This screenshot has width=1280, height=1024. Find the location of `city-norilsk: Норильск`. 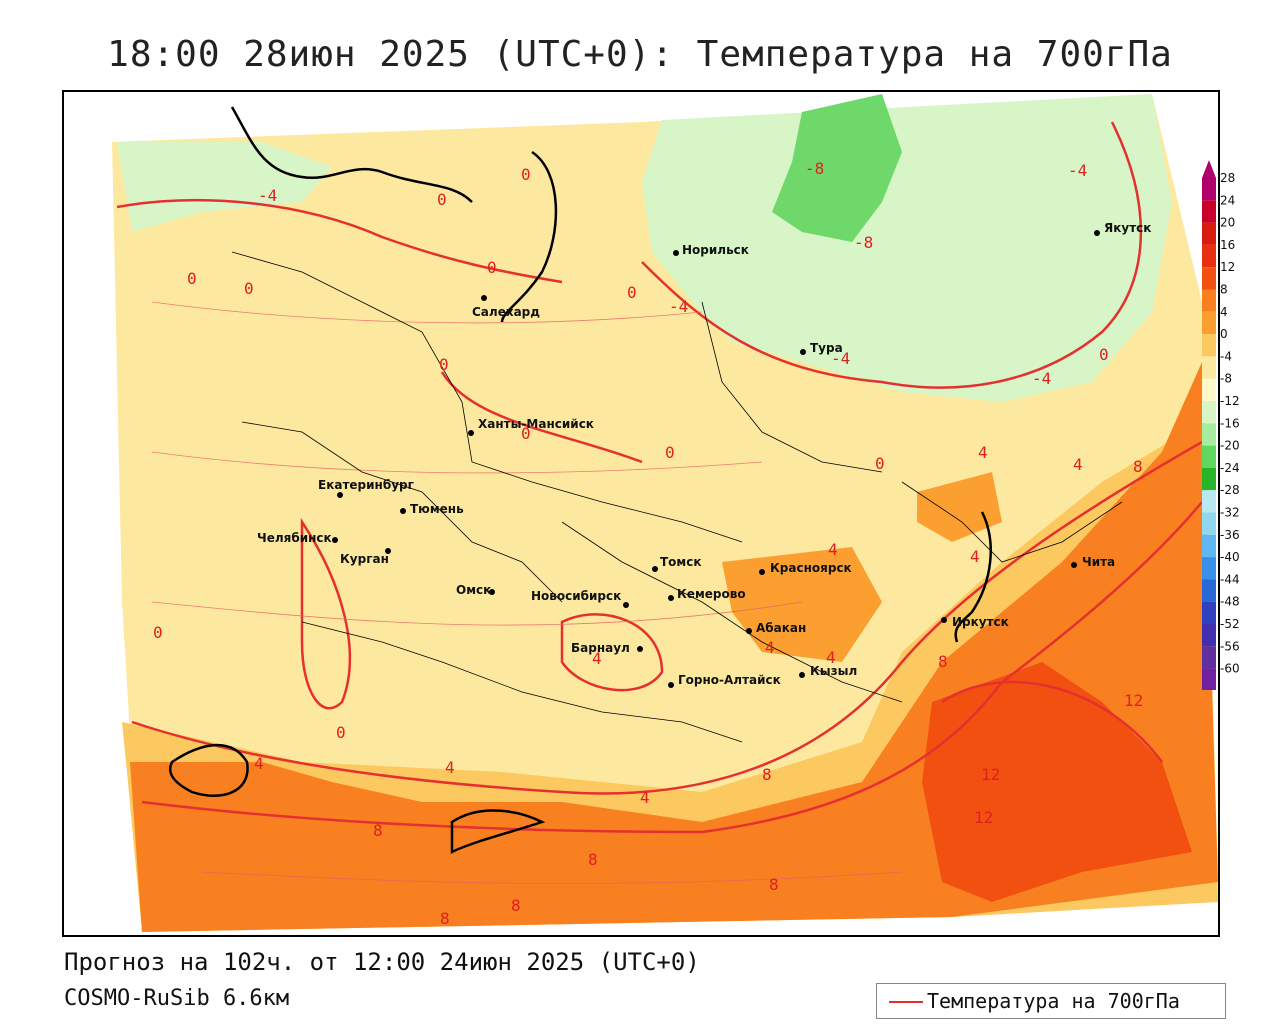

city-norilsk: Норильск is located at coordinates (711, 250).